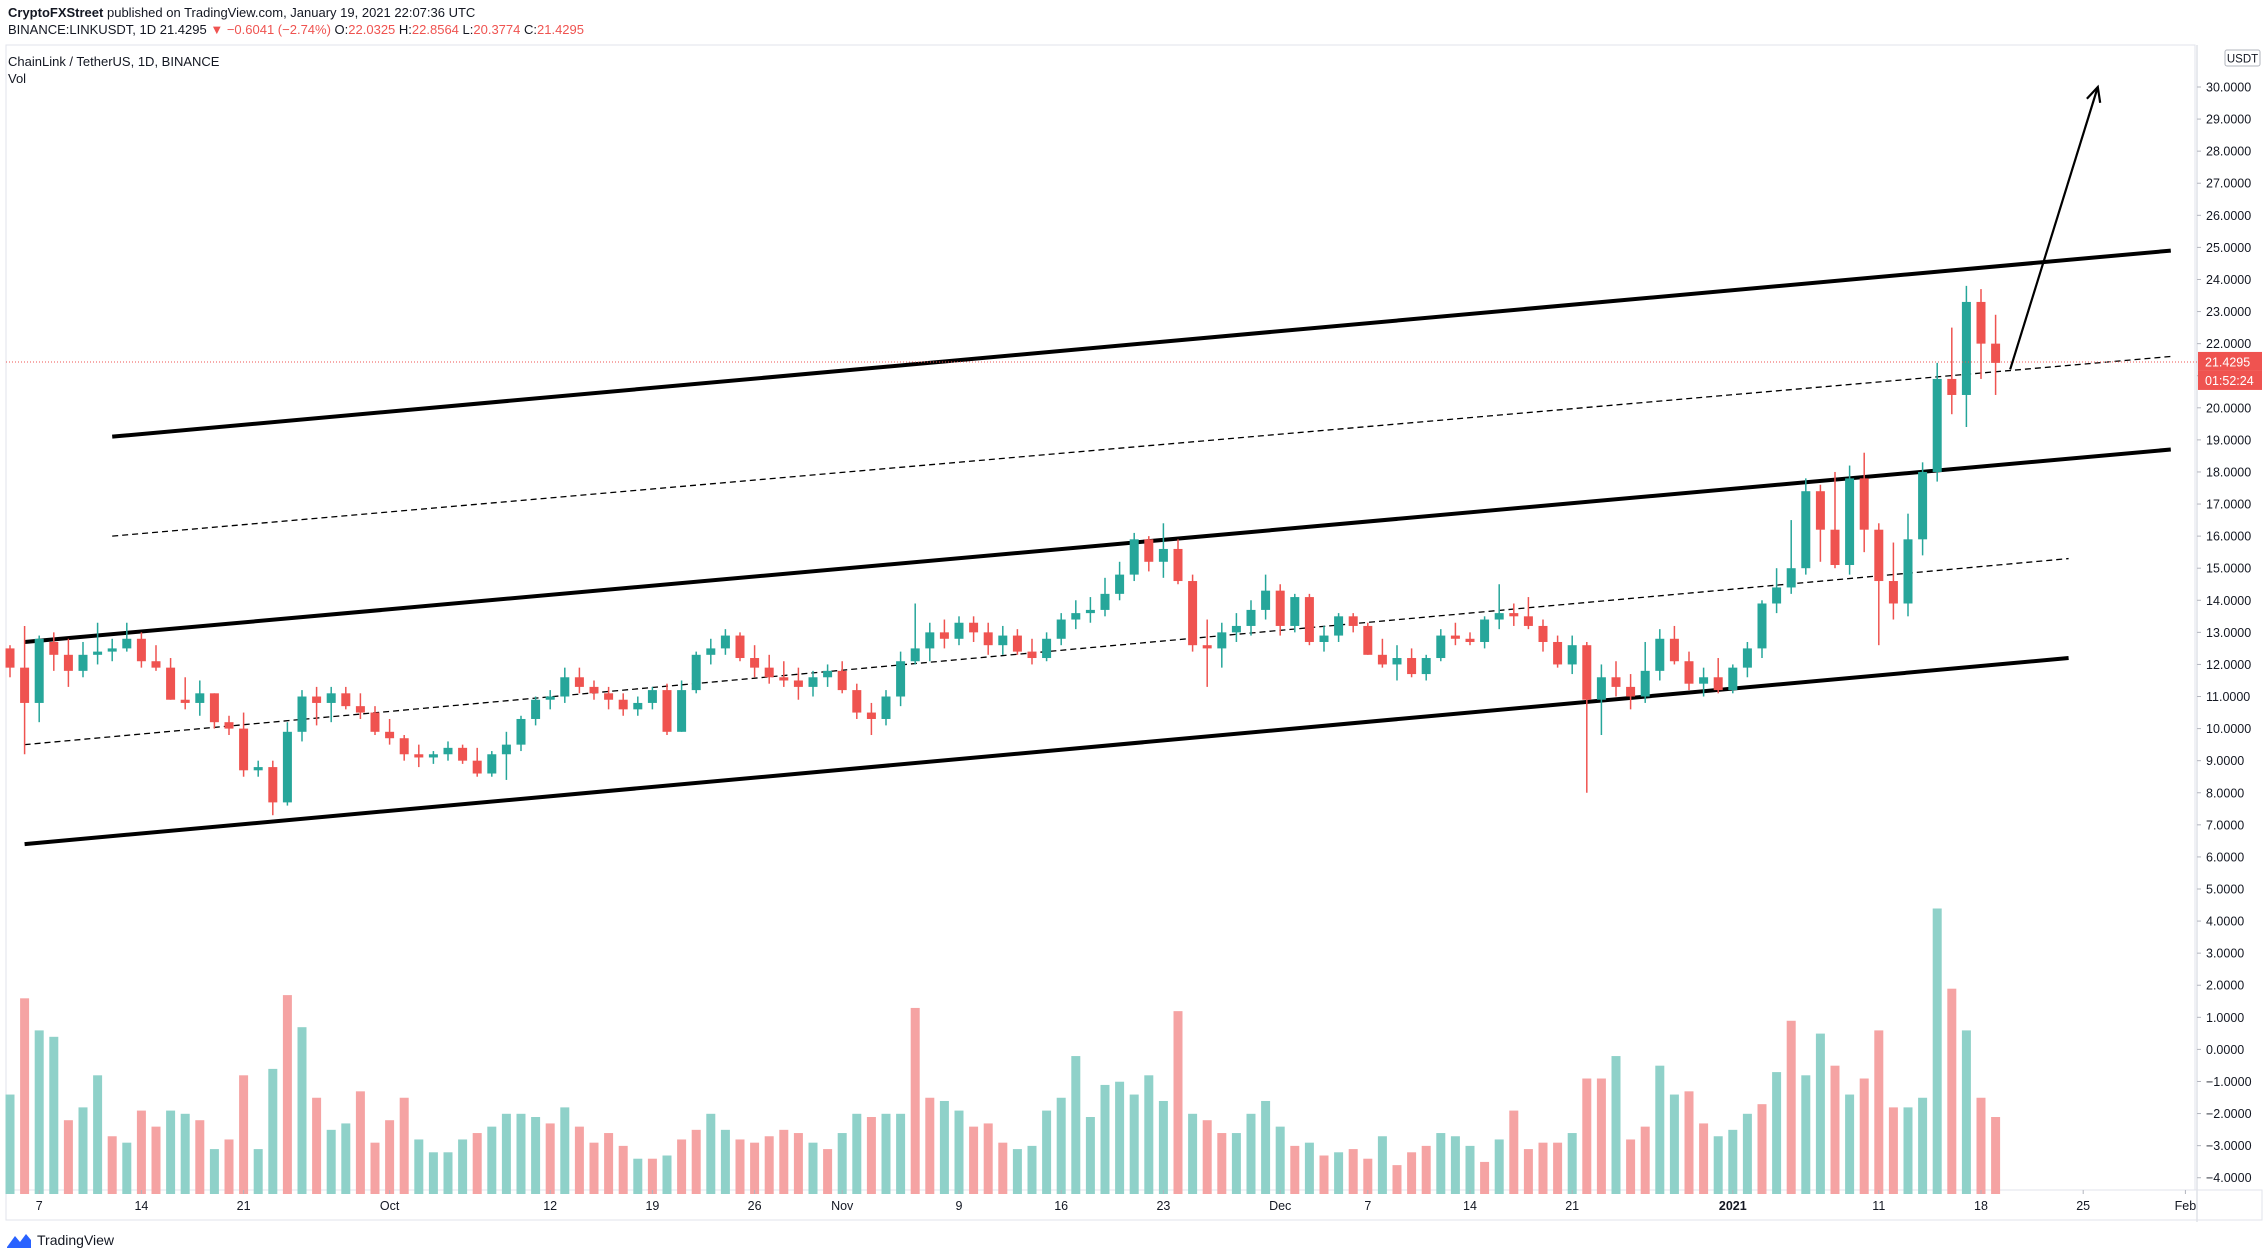 This screenshot has height=1258, width=2267. What do you see at coordinates (2228, 312) in the screenshot?
I see `price-tick-label: 23.0000` at bounding box center [2228, 312].